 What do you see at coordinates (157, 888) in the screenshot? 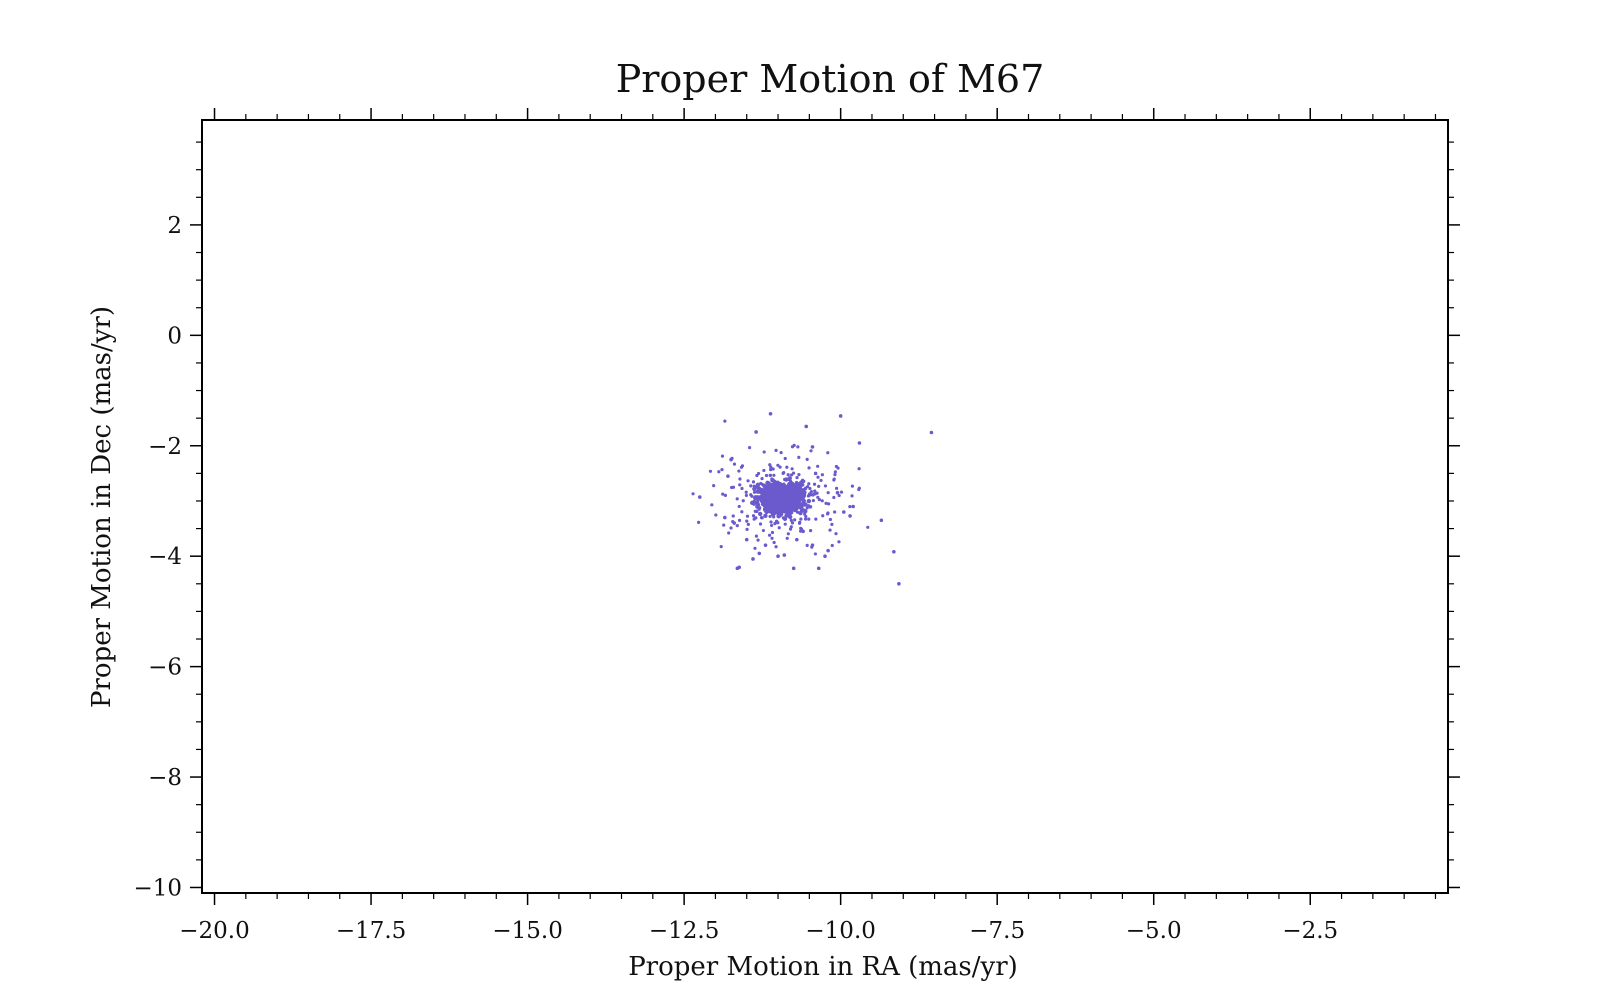
I see `y-tick-label: −10` at bounding box center [157, 888].